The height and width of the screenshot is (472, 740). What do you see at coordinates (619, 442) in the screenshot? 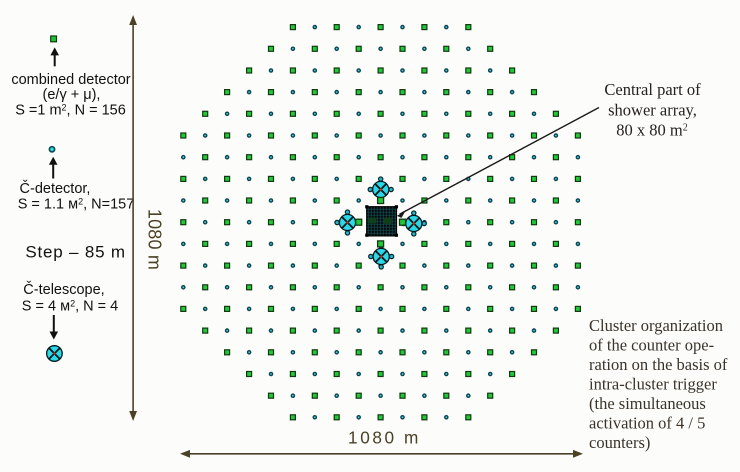
I see `svg-text: counters)` at bounding box center [619, 442].